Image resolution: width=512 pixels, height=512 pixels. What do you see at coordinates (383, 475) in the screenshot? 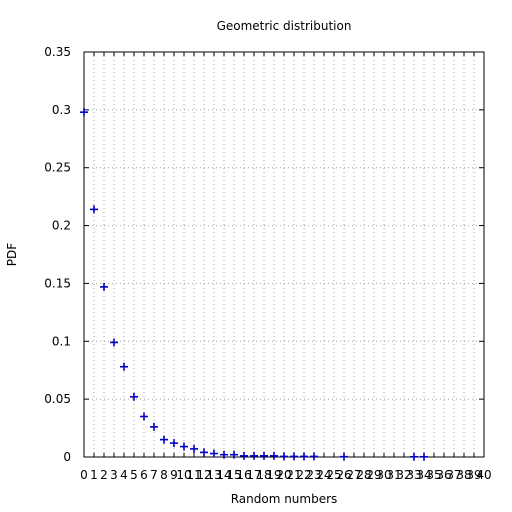
I see `x-tick-label: 30` at bounding box center [383, 475].